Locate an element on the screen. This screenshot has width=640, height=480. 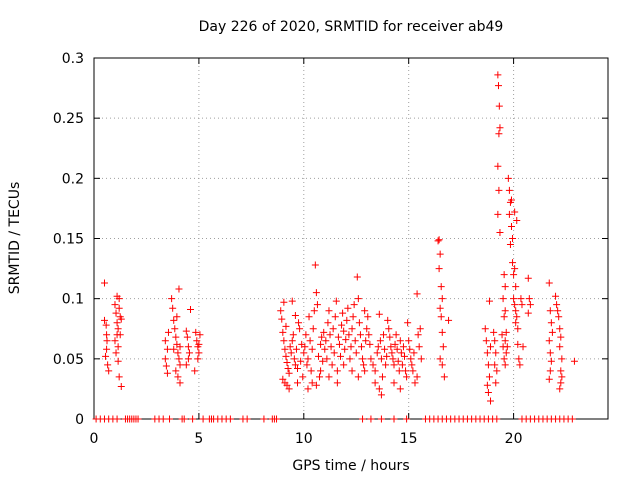
x-tick-label: 15 is located at coordinates (409, 439).